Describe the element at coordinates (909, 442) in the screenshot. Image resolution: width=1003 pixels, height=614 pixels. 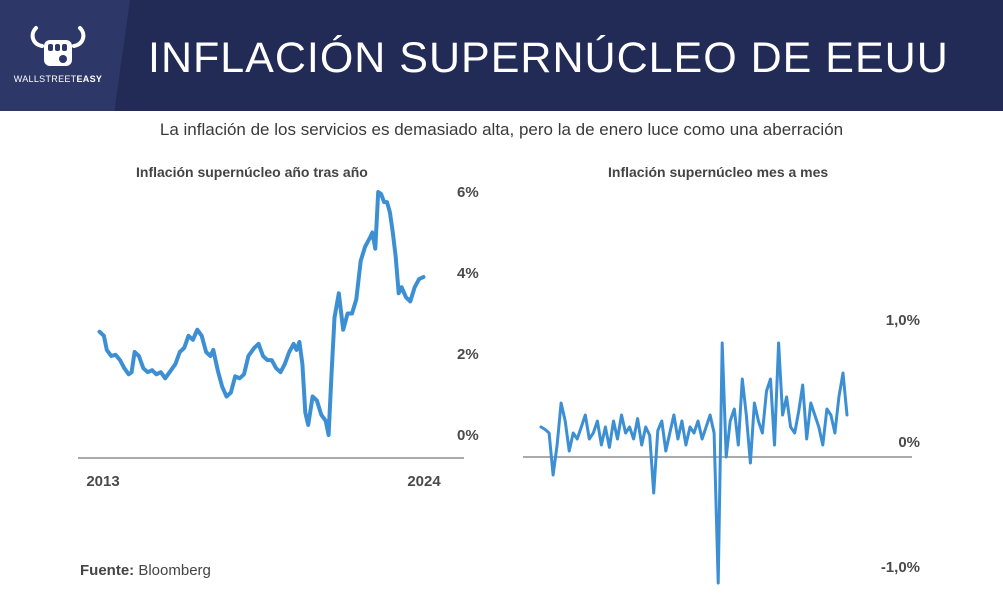
I see `mom-y-tick-label: 0%` at that location.